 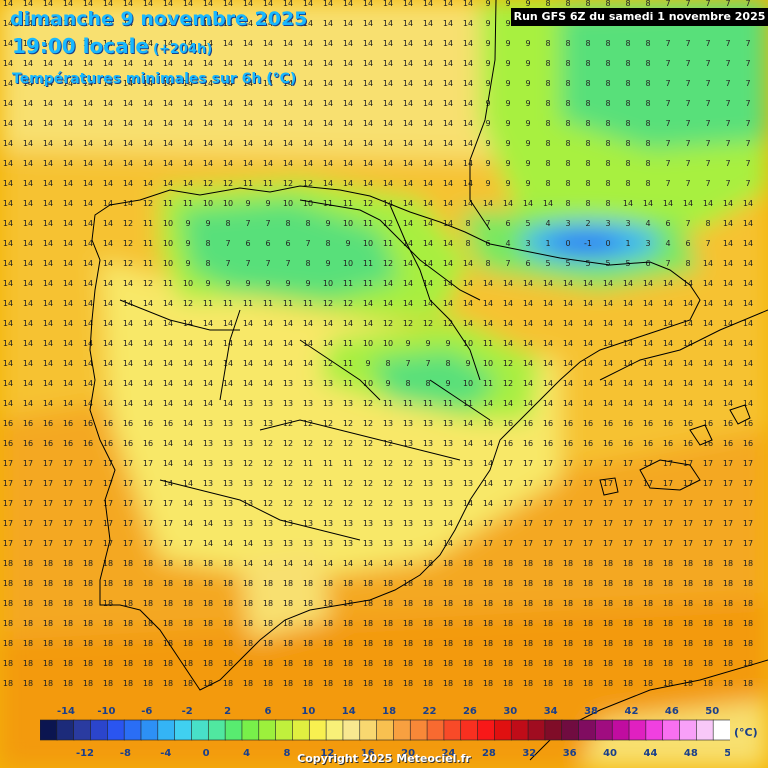 What do you see at coordinates (250, 730) in the screenshot?
I see `legend-swatch` at bounding box center [250, 730].